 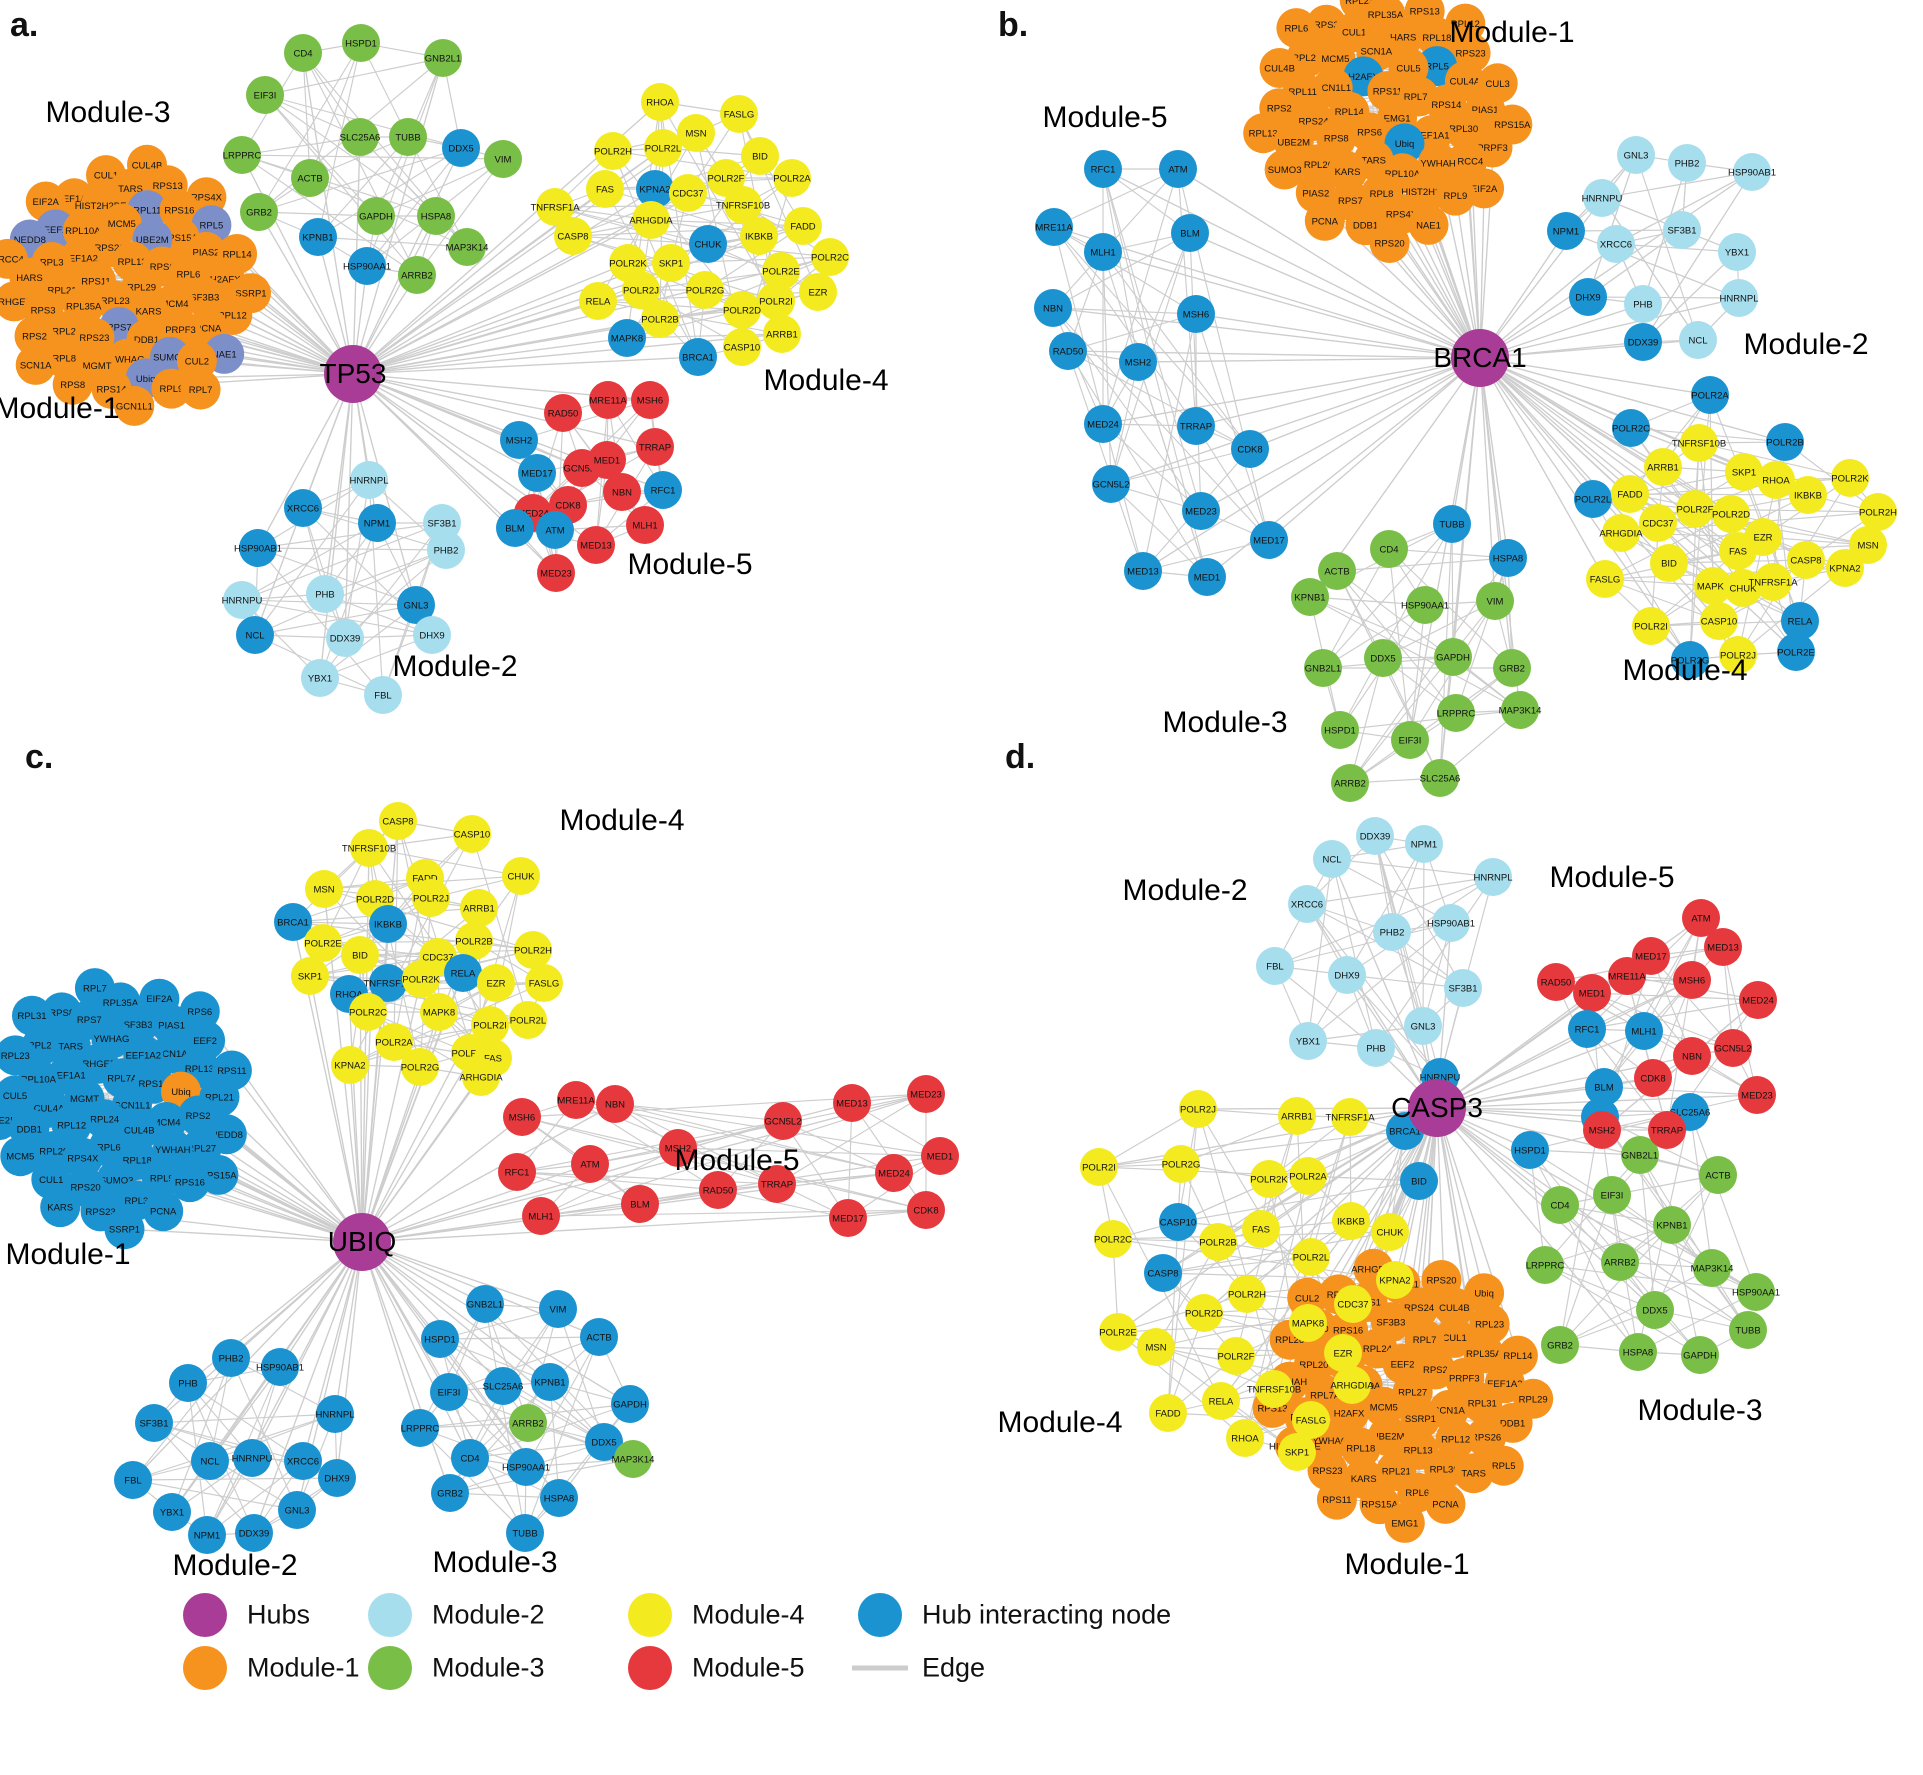 I want to click on node-SLC25A6, so click(x=503, y=1386).